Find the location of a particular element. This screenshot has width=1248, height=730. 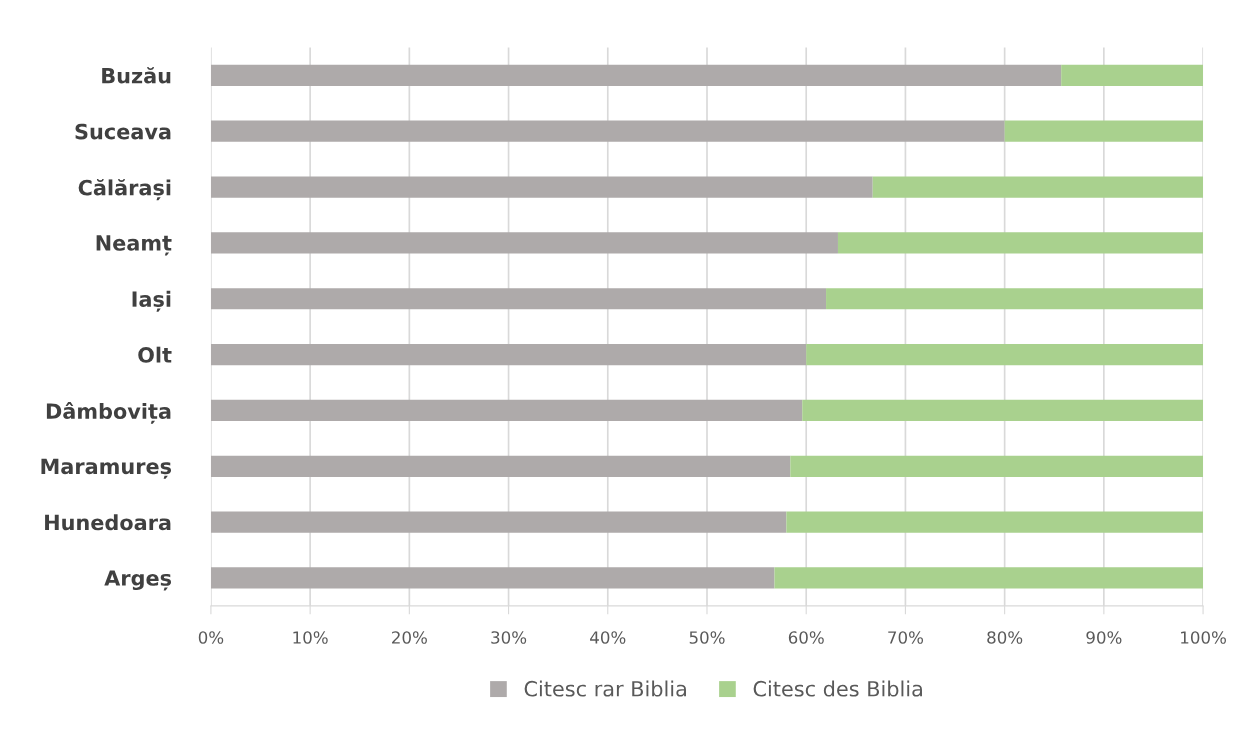

x-tick-label: 60% is located at coordinates (806, 637).